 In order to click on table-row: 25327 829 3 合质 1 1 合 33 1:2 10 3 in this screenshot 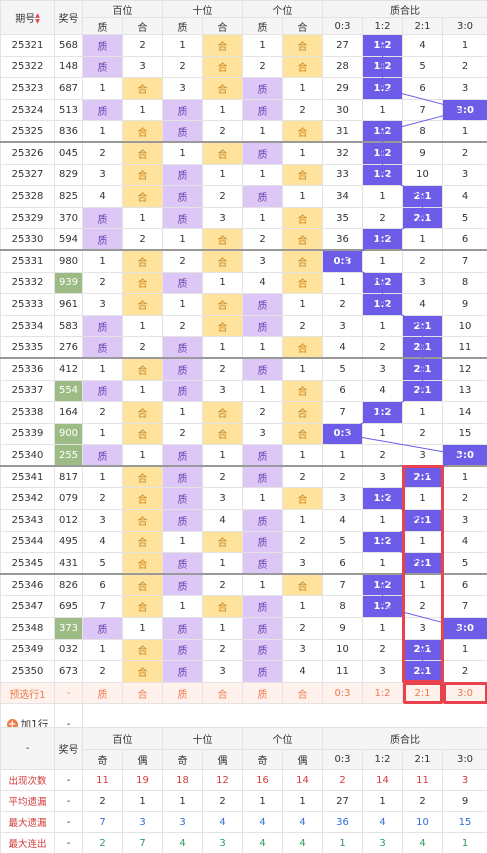, I will do `click(243, 175)`.